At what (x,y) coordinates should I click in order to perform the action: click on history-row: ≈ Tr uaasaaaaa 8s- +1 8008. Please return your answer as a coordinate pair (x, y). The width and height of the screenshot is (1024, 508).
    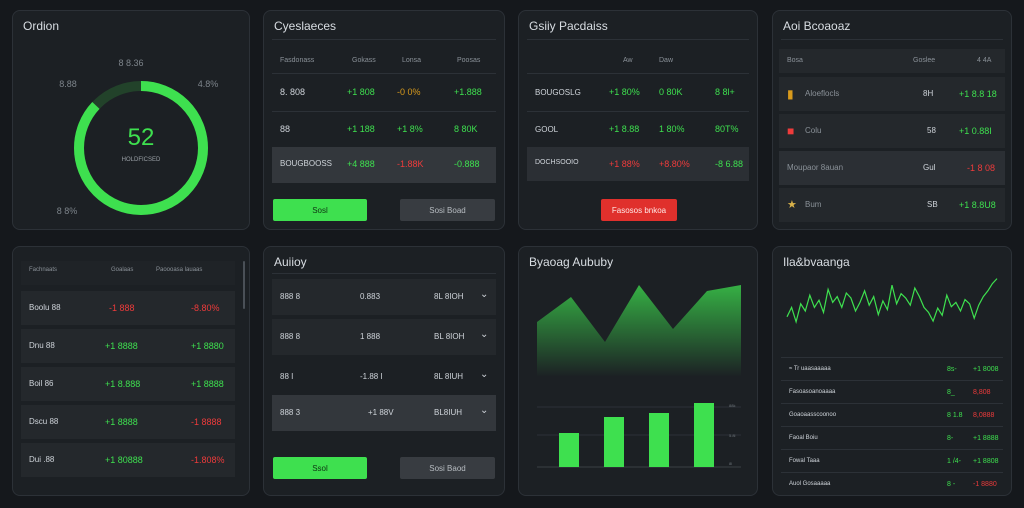
    Looking at the image, I should click on (892, 369).